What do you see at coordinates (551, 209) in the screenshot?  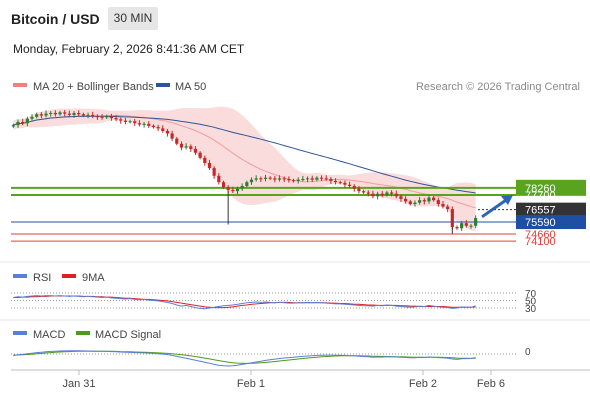 I see `price-tag-current` at bounding box center [551, 209].